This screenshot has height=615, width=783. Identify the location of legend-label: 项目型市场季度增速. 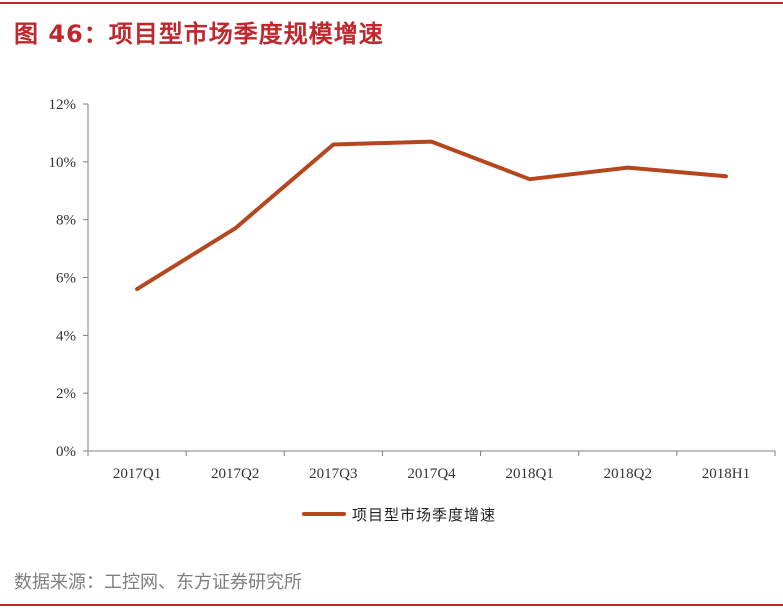
(424, 515).